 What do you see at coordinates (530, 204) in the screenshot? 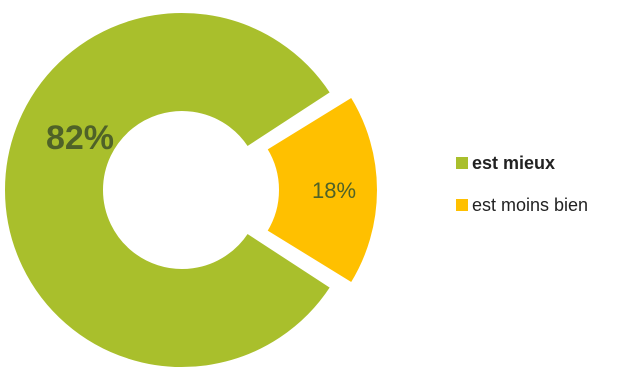
I see `legend-label-est-moins-bien: est moins bien` at bounding box center [530, 204].